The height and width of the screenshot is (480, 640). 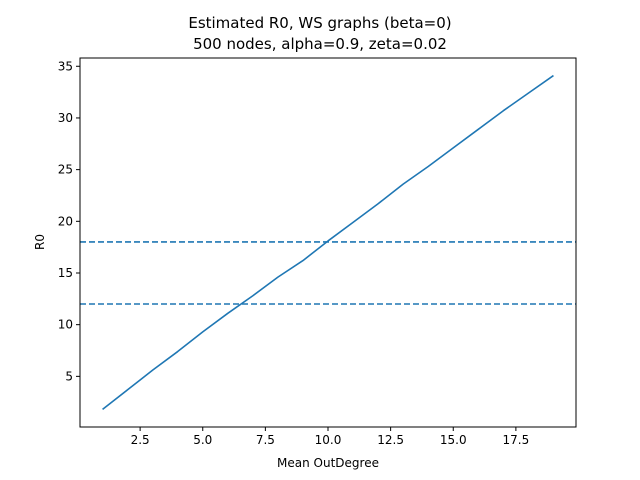 What do you see at coordinates (65, 221) in the screenshot?
I see `y-tick-label: 20` at bounding box center [65, 221].